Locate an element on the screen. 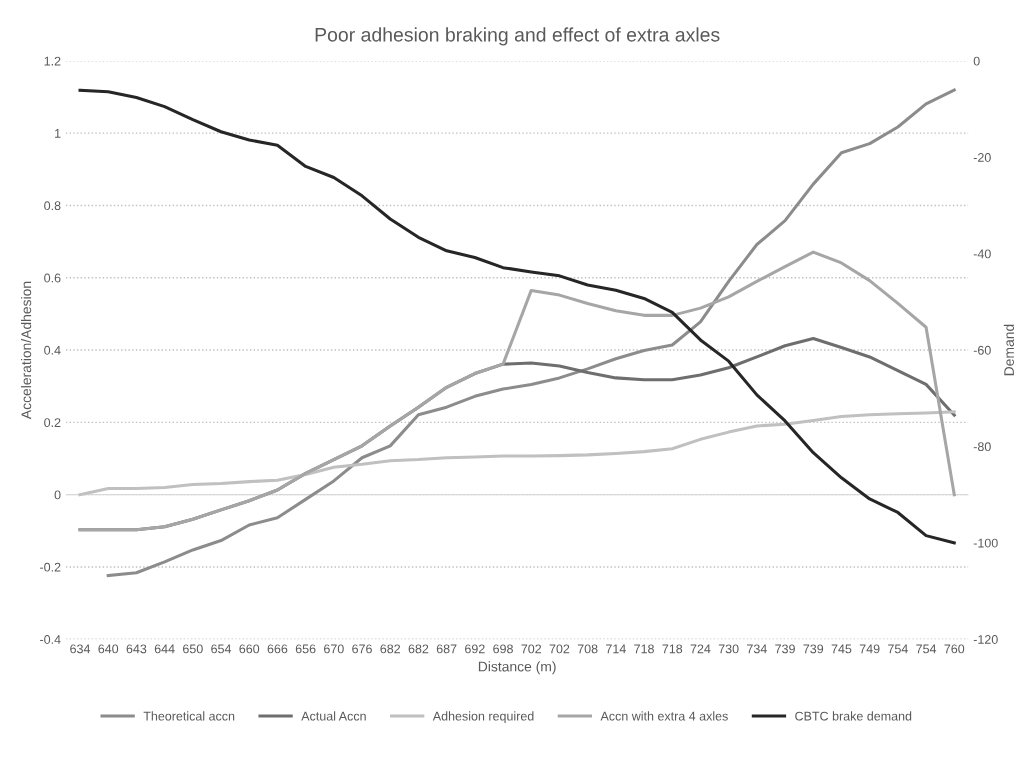  y2-axis-title: Demand is located at coordinates (1008, 350).